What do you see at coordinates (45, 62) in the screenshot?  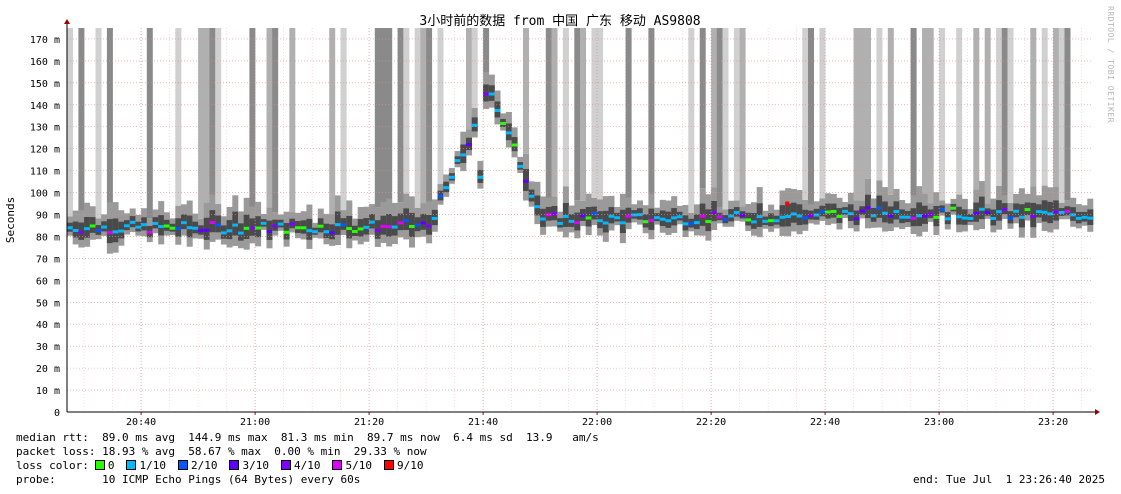 I see `y-tick-label: 160 m` at bounding box center [45, 62].